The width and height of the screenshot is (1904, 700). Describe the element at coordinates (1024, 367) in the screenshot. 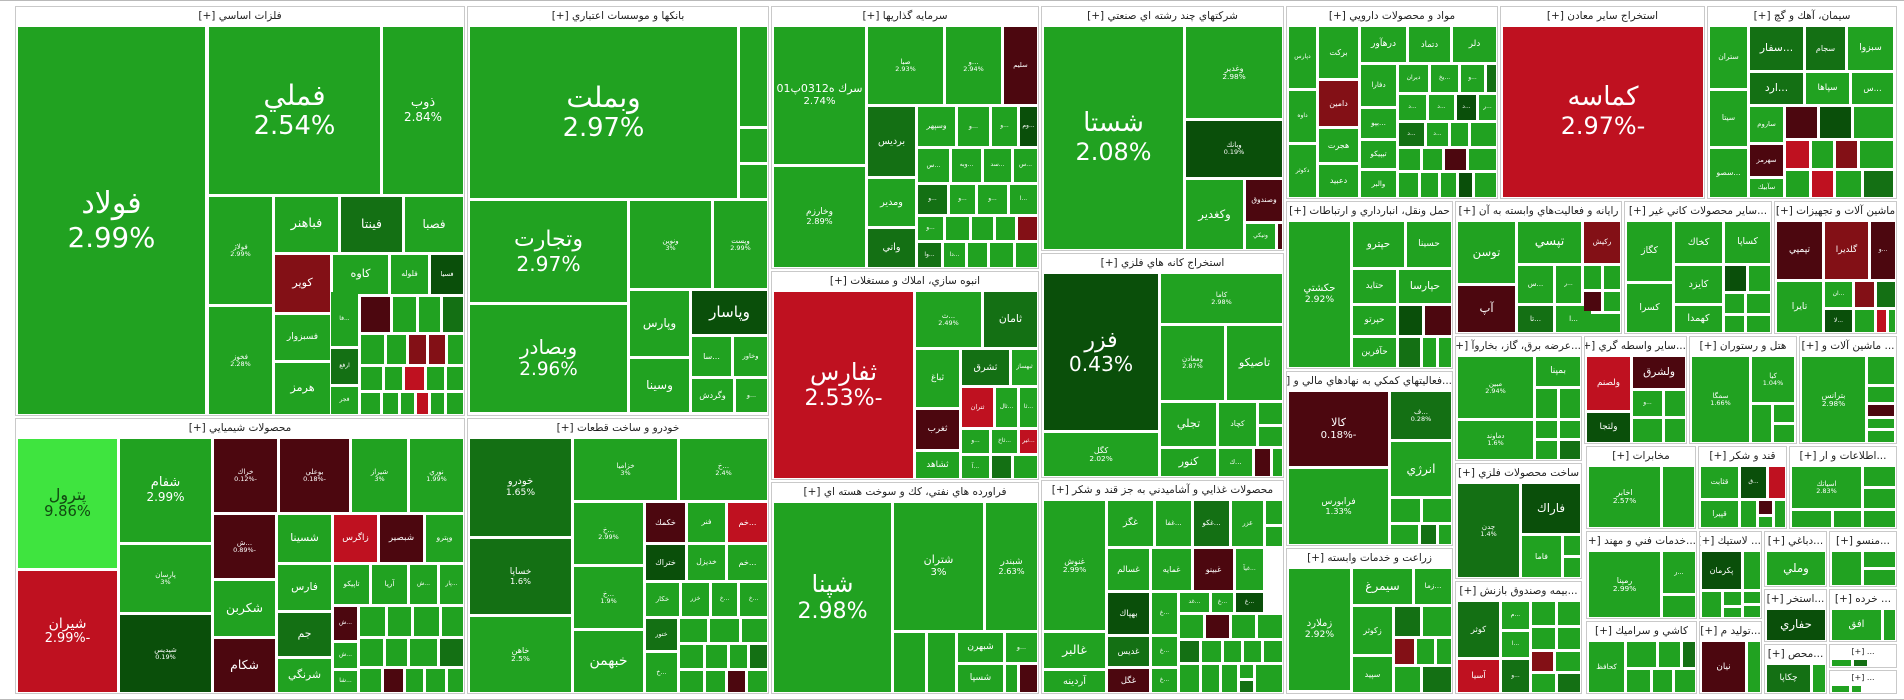

I see `tile-ثبهساز: ثبهساز` at that location.